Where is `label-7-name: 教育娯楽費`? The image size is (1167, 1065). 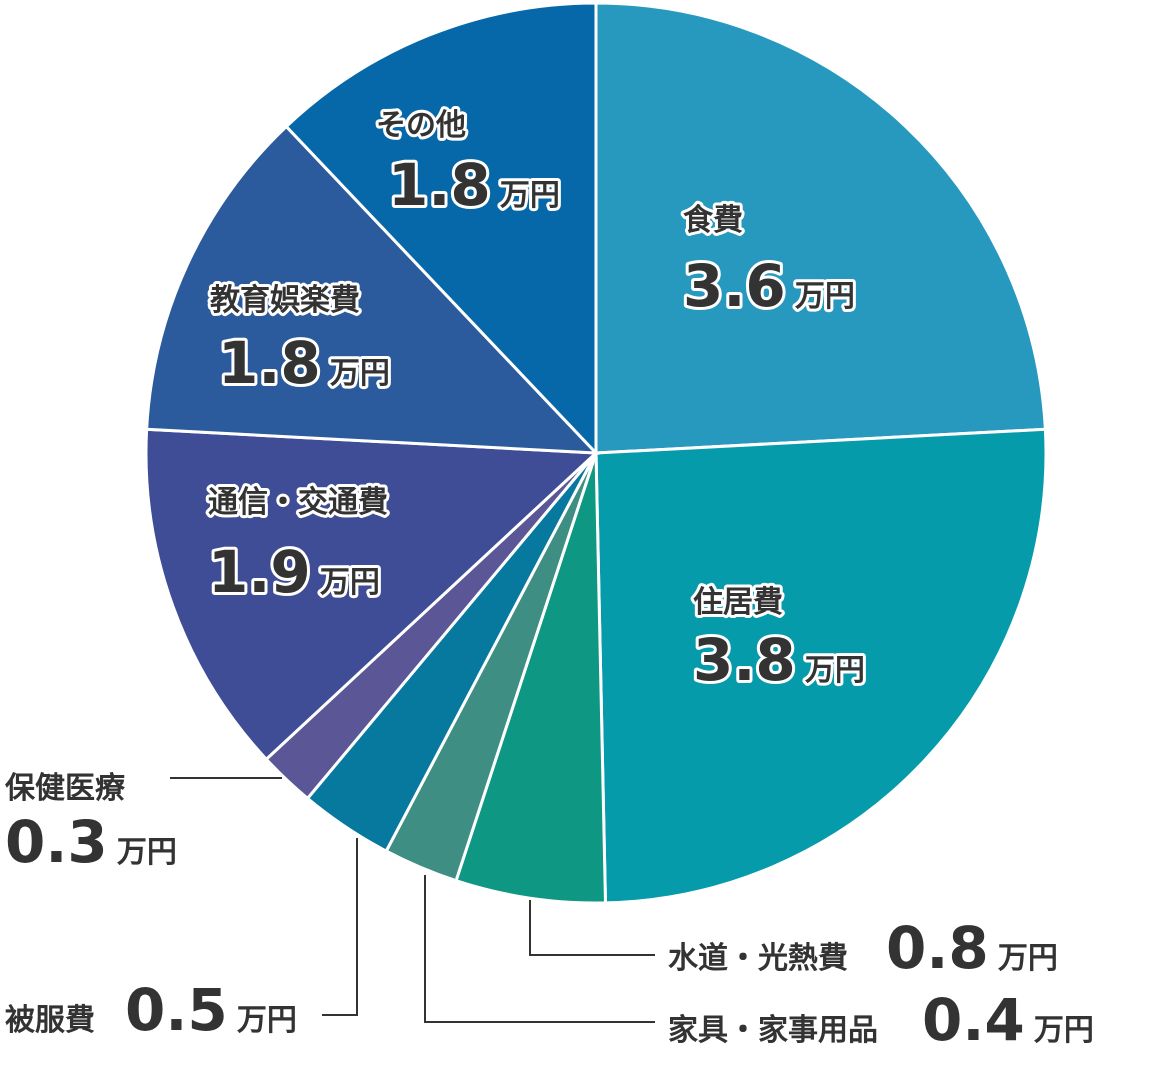 label-7-name: 教育娯楽費 is located at coordinates (285, 300).